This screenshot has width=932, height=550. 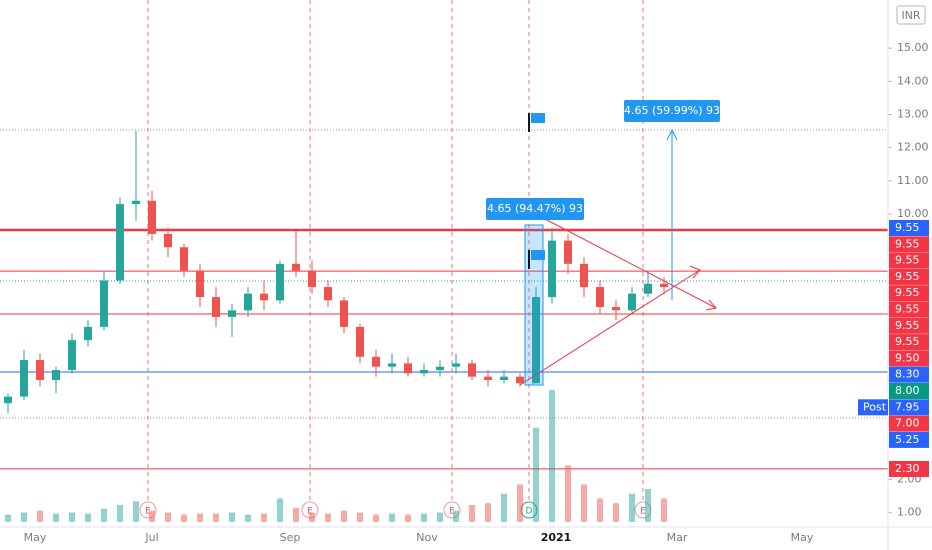 I want to click on y-tick-label: 14.00, so click(x=913, y=80).